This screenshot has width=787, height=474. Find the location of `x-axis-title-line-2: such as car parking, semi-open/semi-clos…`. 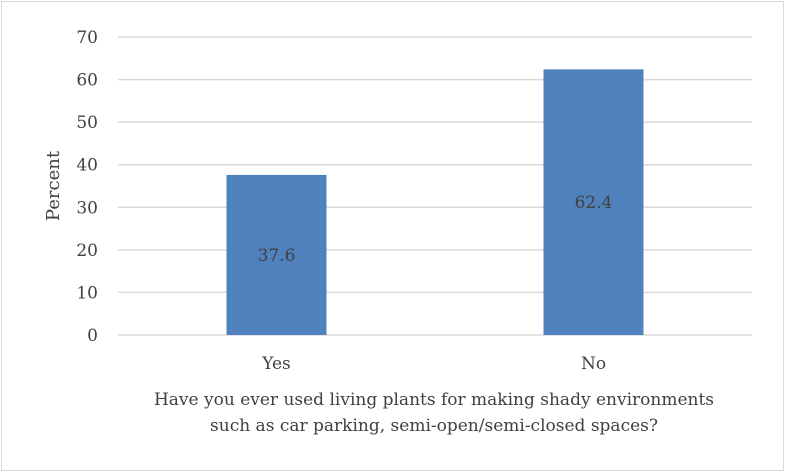

x-axis-title-line-2: such as car parking, semi-open/semi-clos… is located at coordinates (434, 426).